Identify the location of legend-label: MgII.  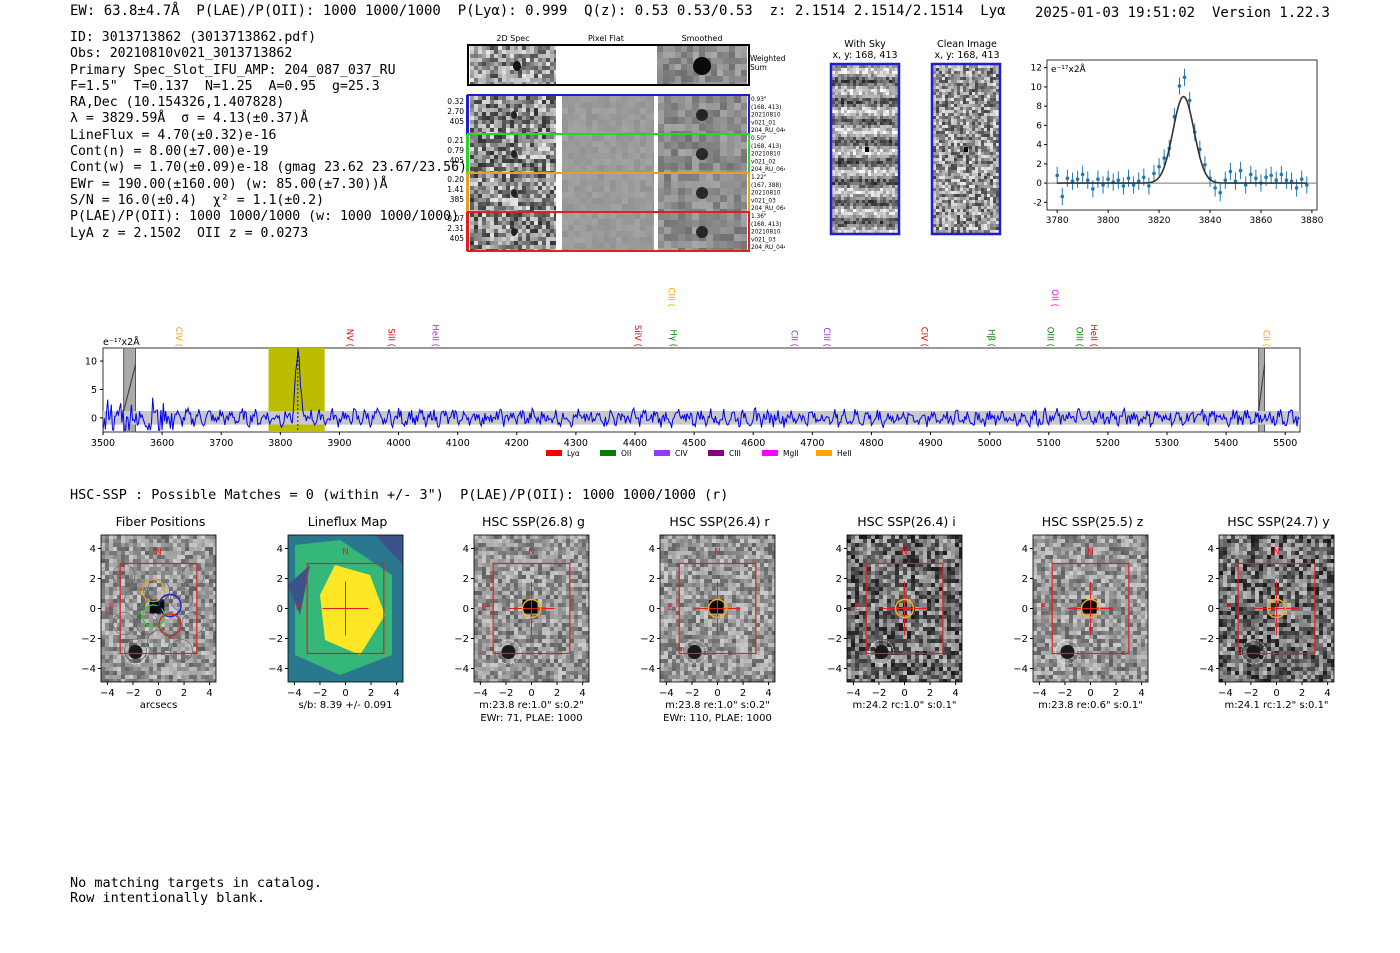
(791, 453).